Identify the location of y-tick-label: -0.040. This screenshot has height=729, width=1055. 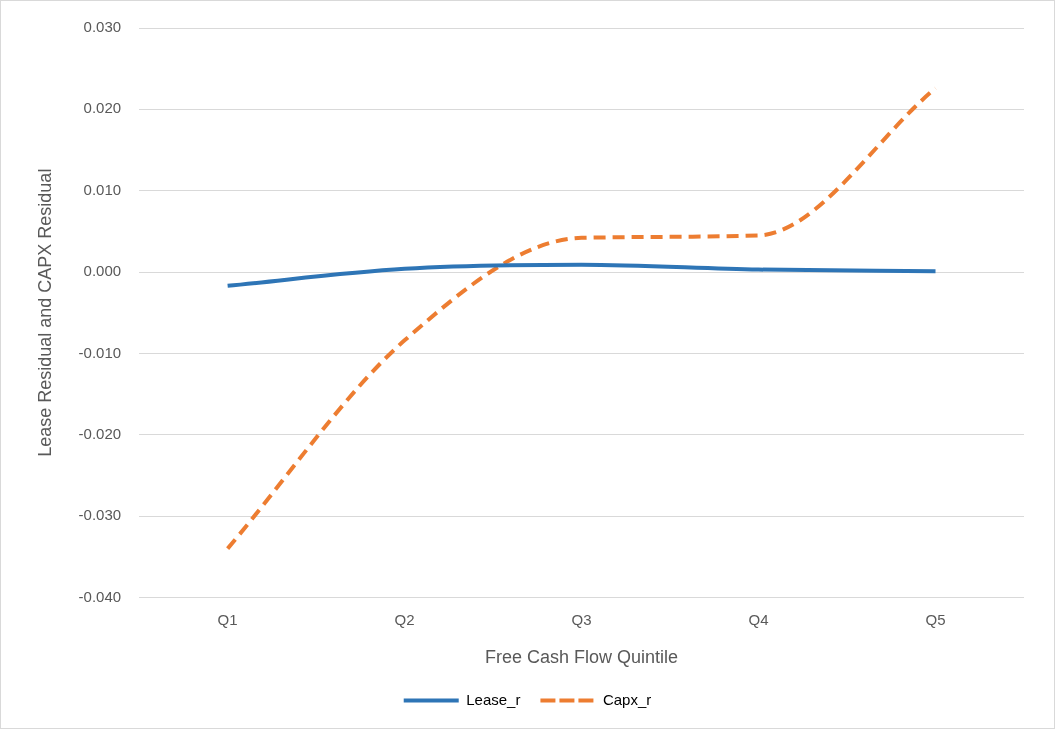
(100, 596).